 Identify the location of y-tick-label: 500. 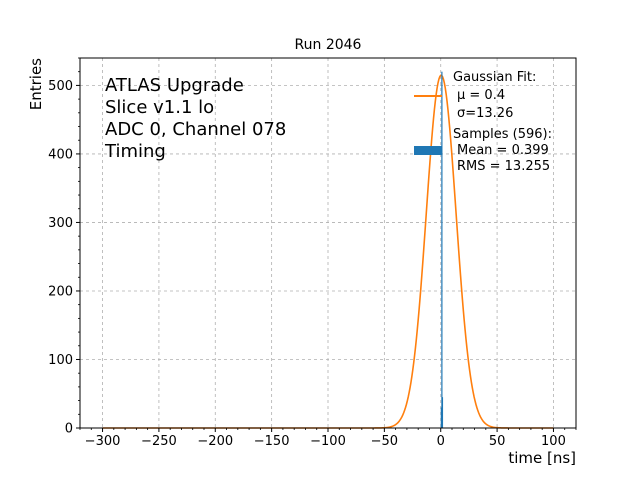
(60, 86).